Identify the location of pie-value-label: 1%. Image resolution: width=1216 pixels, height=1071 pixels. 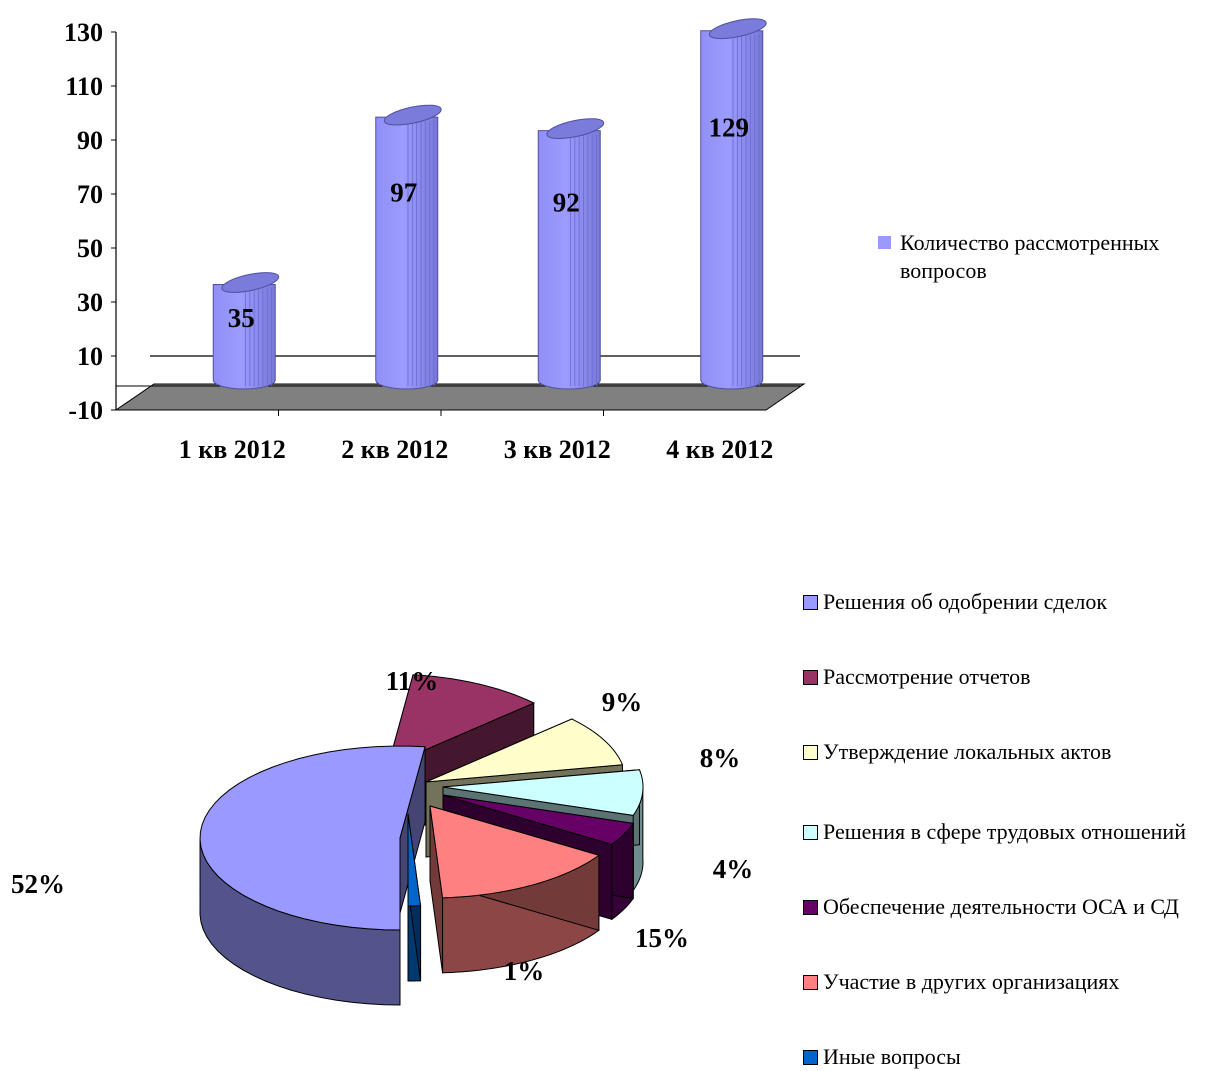
(524, 971).